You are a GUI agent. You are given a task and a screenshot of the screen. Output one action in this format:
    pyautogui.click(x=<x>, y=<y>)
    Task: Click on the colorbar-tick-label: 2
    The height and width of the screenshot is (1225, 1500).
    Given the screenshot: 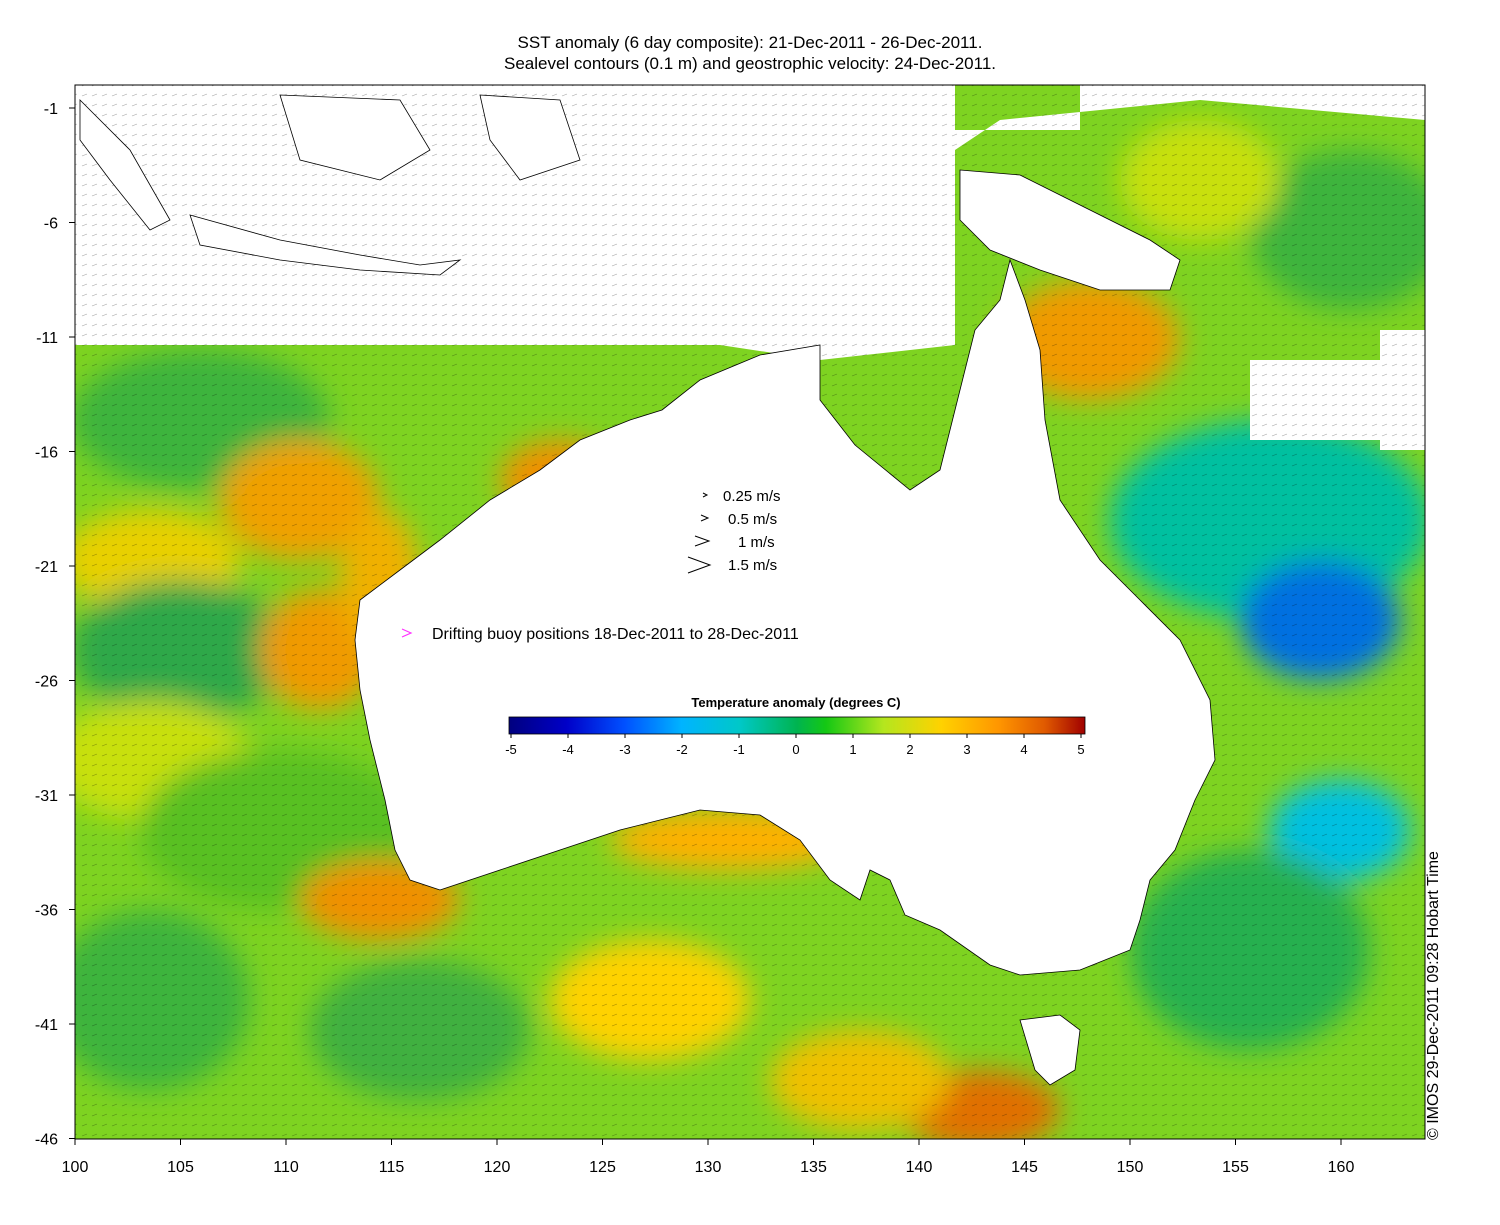 What is the action you would take?
    pyautogui.click(x=909, y=749)
    